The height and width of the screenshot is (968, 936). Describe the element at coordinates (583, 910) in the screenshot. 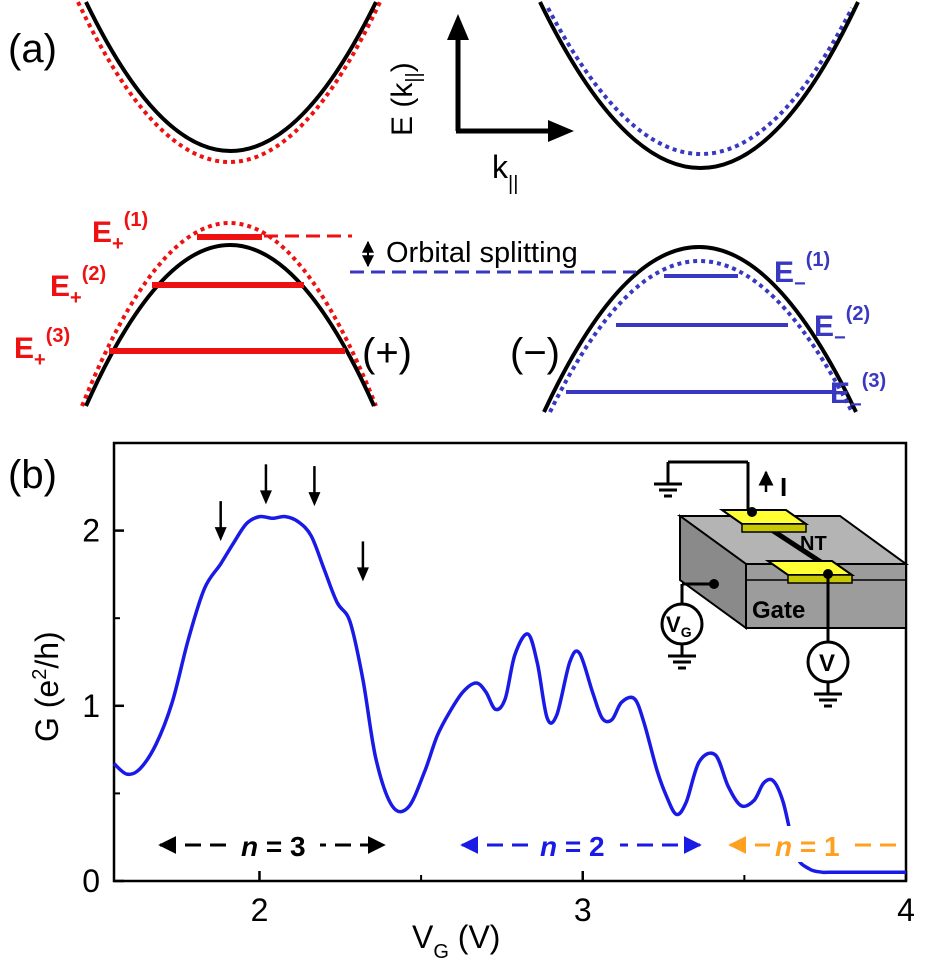

I see `x-tick-label: 3` at that location.